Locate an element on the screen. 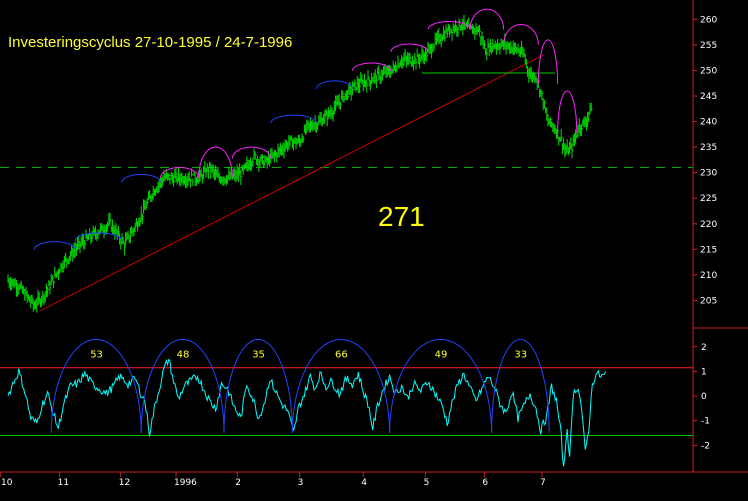 This screenshot has width=748, height=501. price-axis-label: 220 is located at coordinates (708, 225).